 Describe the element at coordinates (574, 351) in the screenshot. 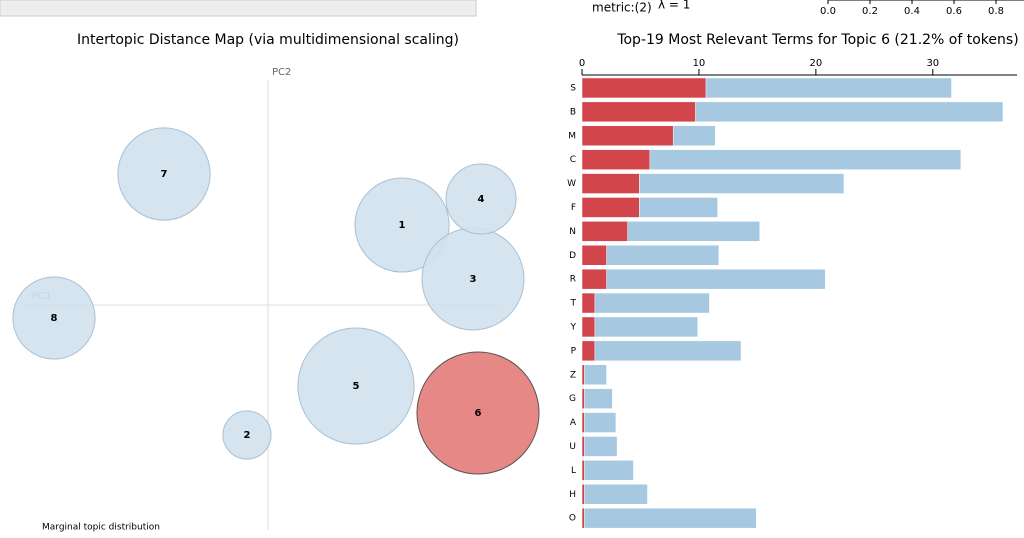

I see `y-tick-label: P` at that location.